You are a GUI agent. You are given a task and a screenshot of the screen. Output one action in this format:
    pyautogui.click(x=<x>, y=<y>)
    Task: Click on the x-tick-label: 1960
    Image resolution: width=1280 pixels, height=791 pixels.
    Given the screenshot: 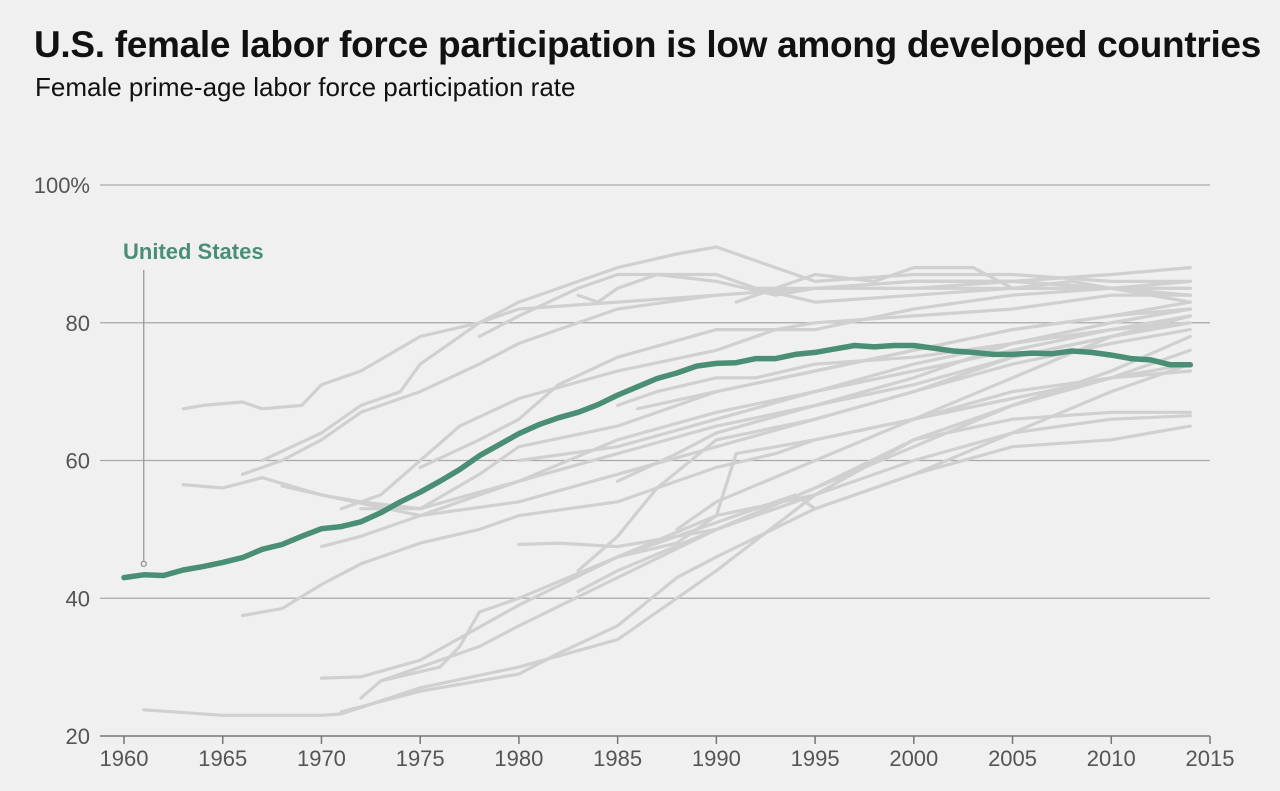 What is the action you would take?
    pyautogui.click(x=124, y=758)
    